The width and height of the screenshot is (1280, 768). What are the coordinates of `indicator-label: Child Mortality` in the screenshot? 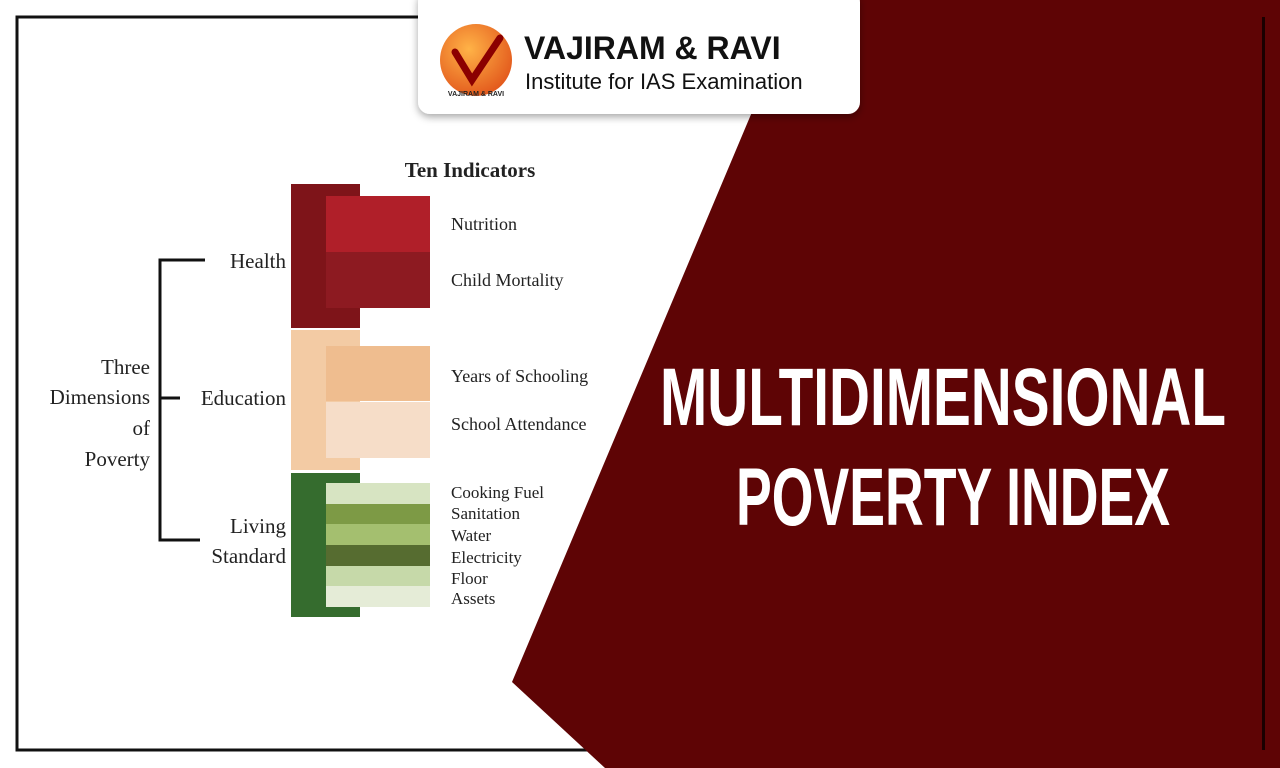 It's located at (507, 280).